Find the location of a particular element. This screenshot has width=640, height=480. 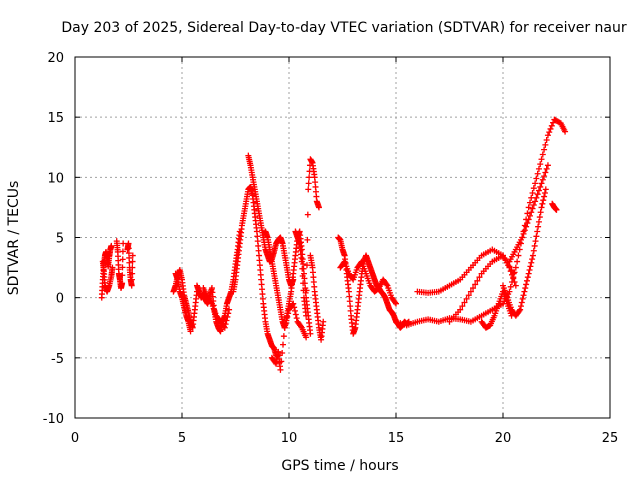

y-tick-label: -10 is located at coordinates (53, 419).